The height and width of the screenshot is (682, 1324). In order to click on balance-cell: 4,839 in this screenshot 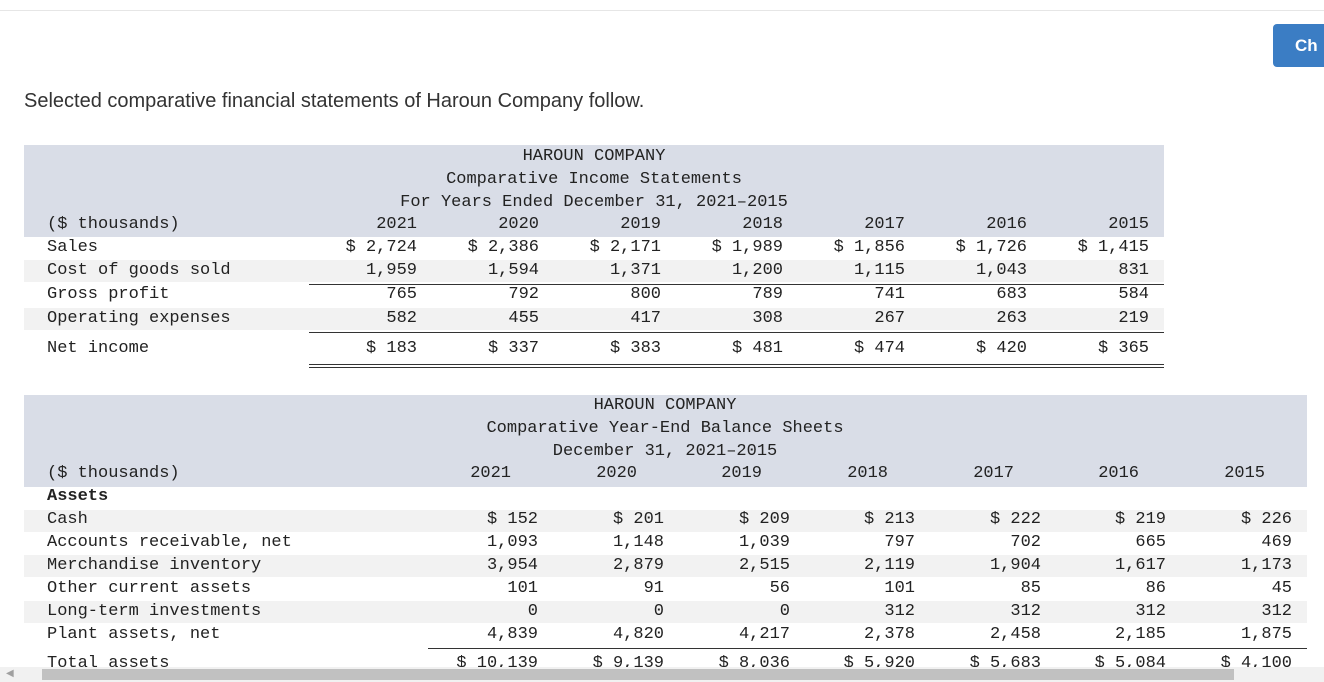, I will do `click(512, 634)`.